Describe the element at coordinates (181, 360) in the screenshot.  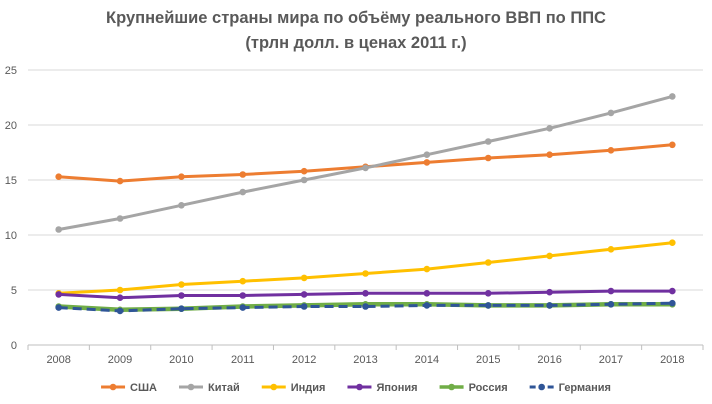
I see `x-tick-label: 2010` at that location.